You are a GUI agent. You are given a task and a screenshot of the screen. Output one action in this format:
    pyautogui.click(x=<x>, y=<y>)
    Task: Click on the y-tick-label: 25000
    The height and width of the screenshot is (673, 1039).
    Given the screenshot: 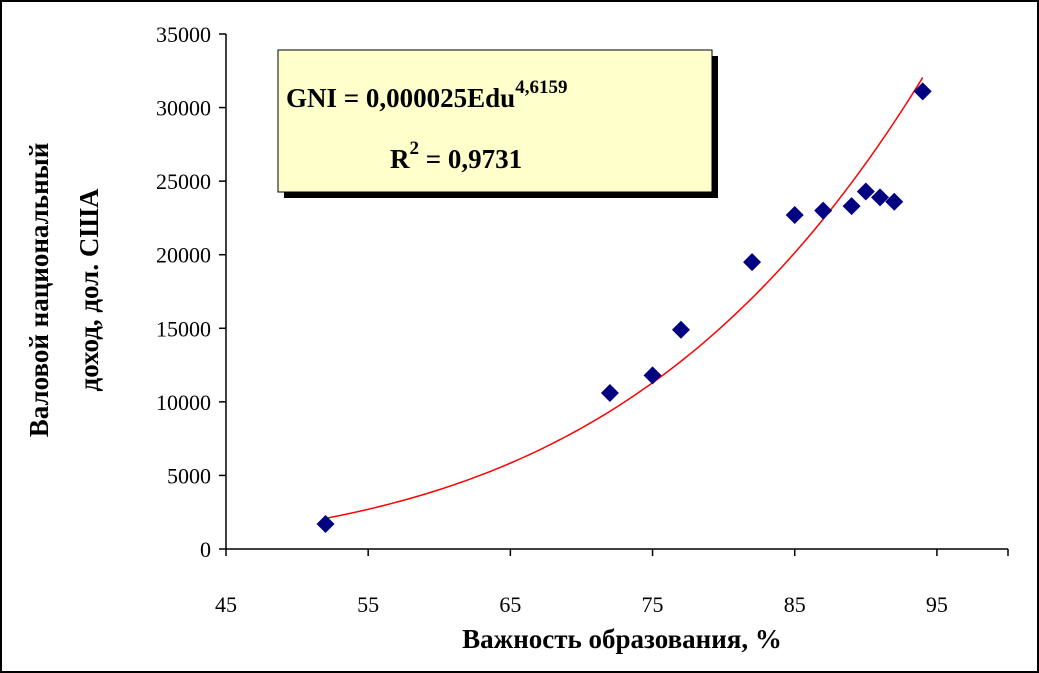 What is the action you would take?
    pyautogui.click(x=183, y=181)
    